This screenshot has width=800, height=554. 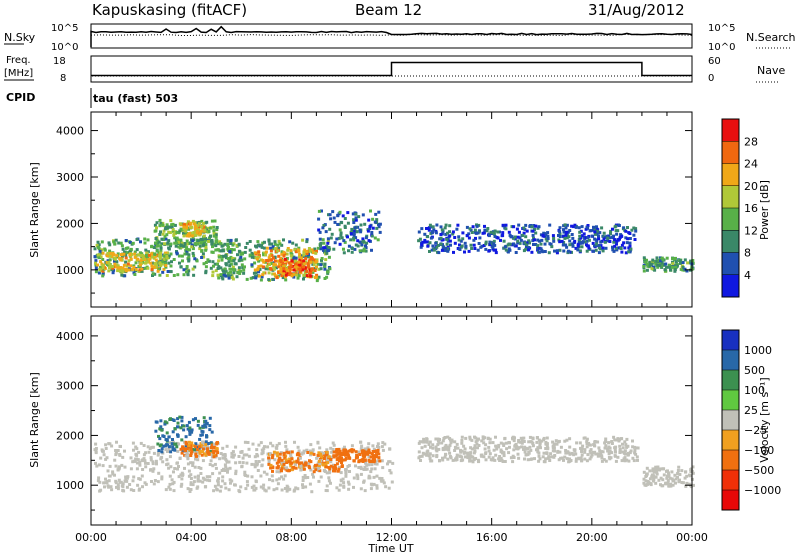 What do you see at coordinates (759, 450) in the screenshot?
I see `colorbar-tick-label: −100` at bounding box center [759, 450].